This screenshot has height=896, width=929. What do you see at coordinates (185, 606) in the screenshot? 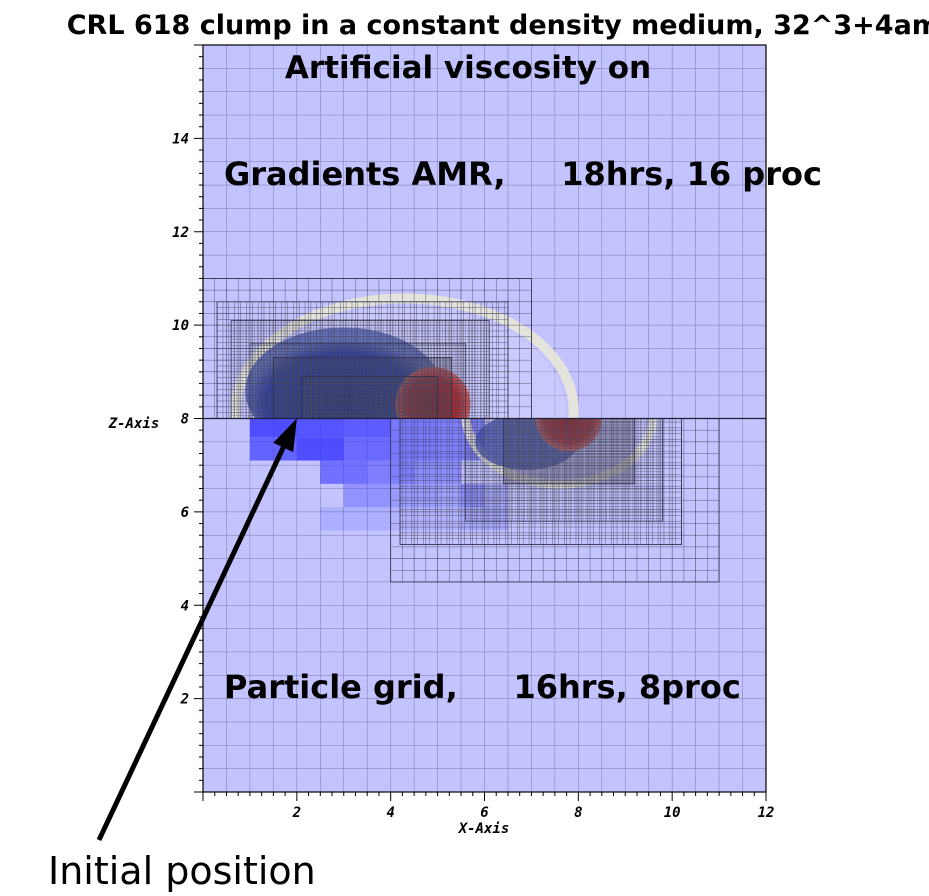
I see `y-tick-label-4: 4` at bounding box center [185, 606].